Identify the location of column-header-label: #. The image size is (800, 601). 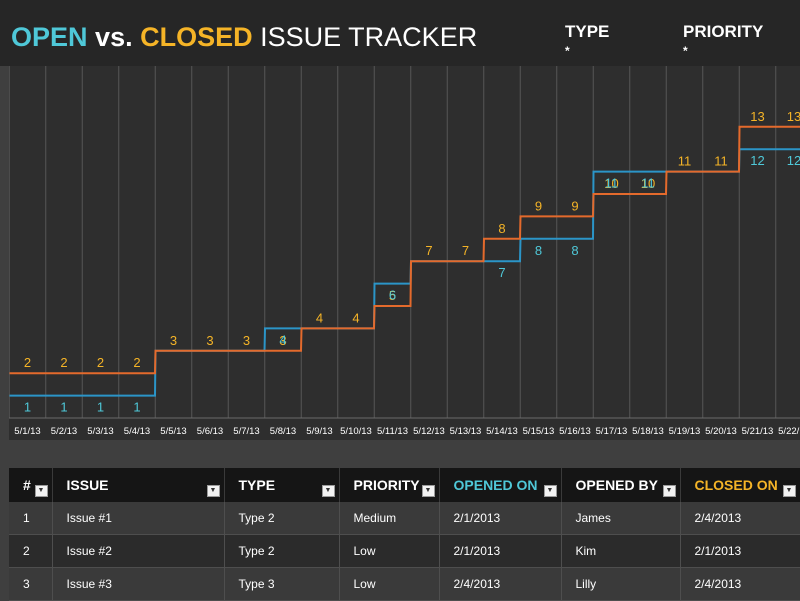
(27, 485).